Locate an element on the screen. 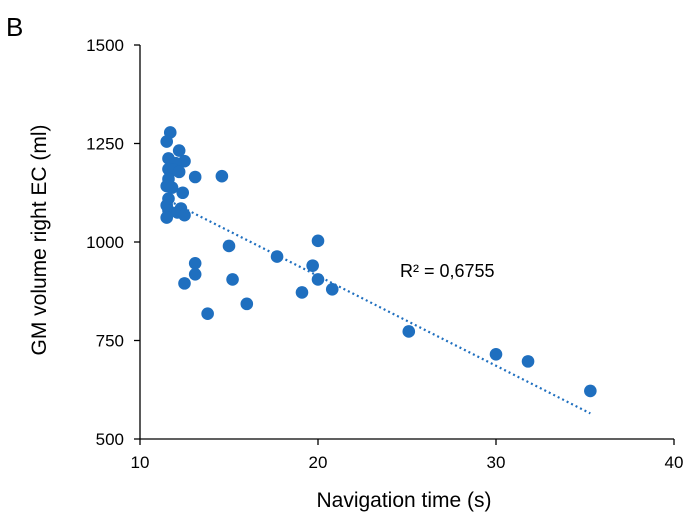  y-tick-label: 750 is located at coordinates (110, 341).